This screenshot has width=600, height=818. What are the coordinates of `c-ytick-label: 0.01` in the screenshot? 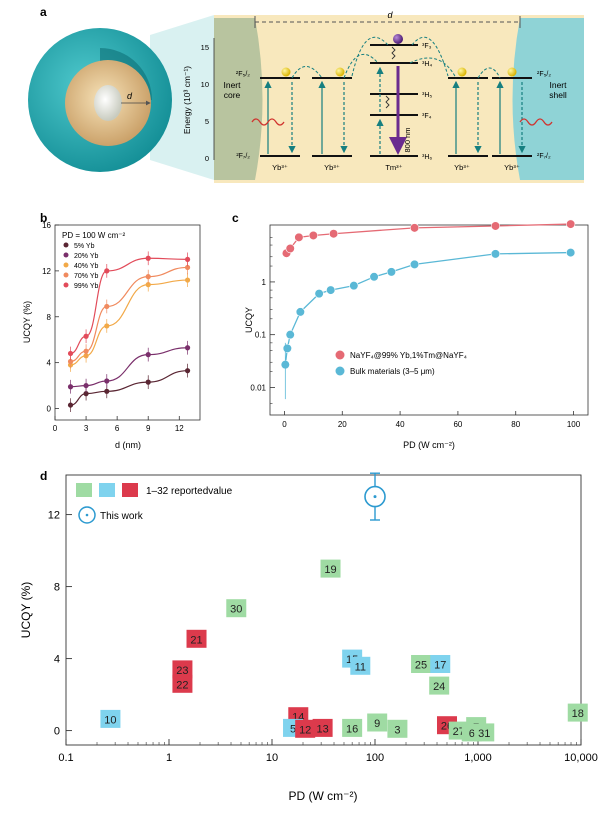 It's located at (258, 387).